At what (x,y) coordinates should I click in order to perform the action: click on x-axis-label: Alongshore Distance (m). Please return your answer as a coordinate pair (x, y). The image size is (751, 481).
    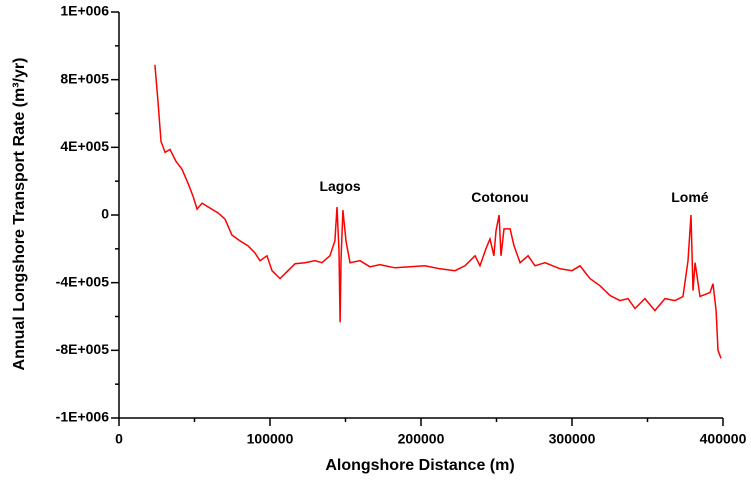
    Looking at the image, I should click on (419, 465).